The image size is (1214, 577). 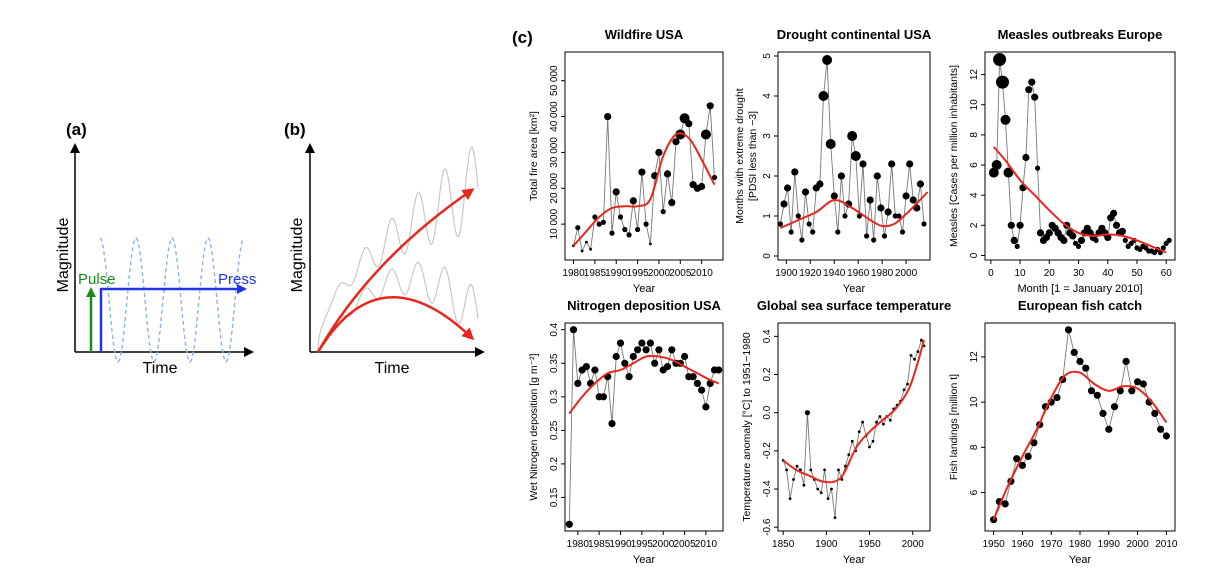 What do you see at coordinates (642, 544) in the screenshot?
I see `x-tick-label: 1995` at bounding box center [642, 544].